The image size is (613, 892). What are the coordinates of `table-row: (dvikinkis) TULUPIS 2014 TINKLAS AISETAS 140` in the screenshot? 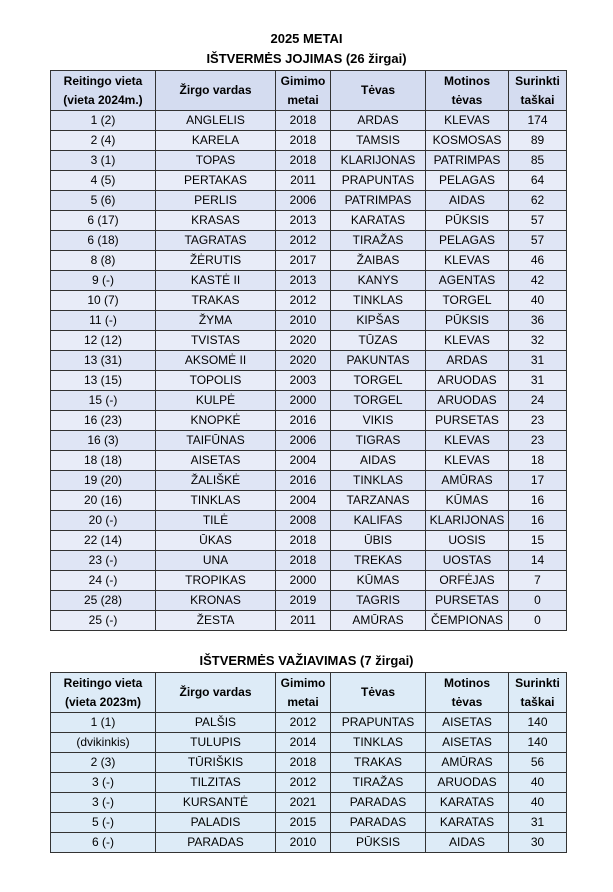 It's located at (308, 742).